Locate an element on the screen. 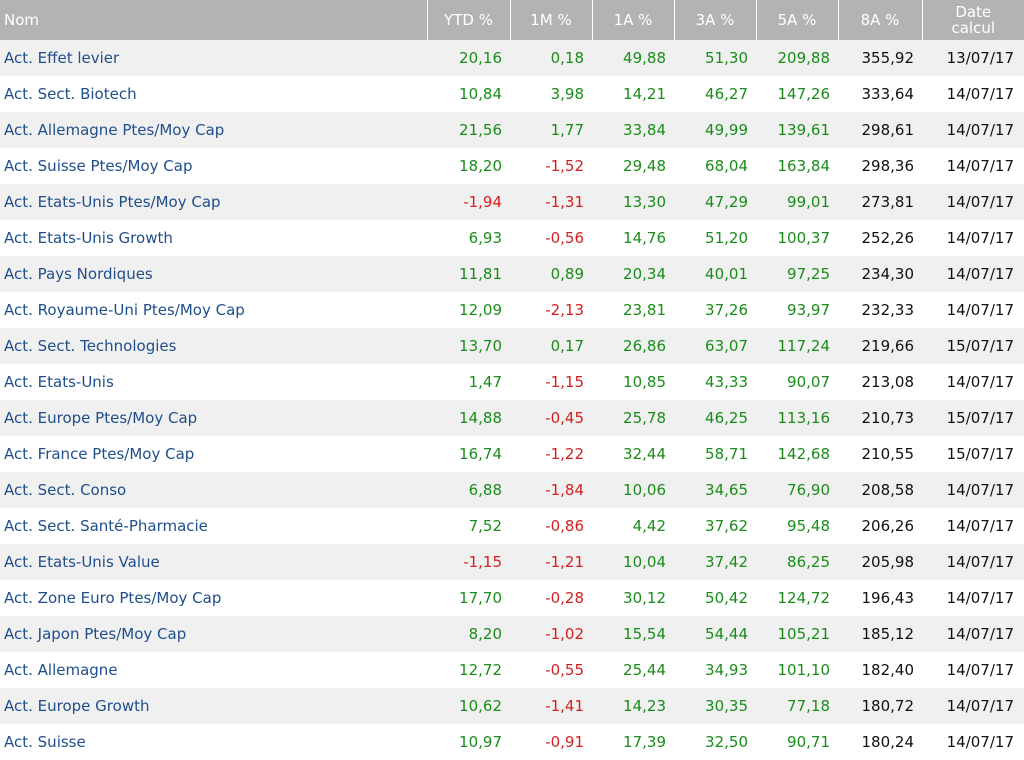  column-header-date: Date calcul is located at coordinates (973, 20).